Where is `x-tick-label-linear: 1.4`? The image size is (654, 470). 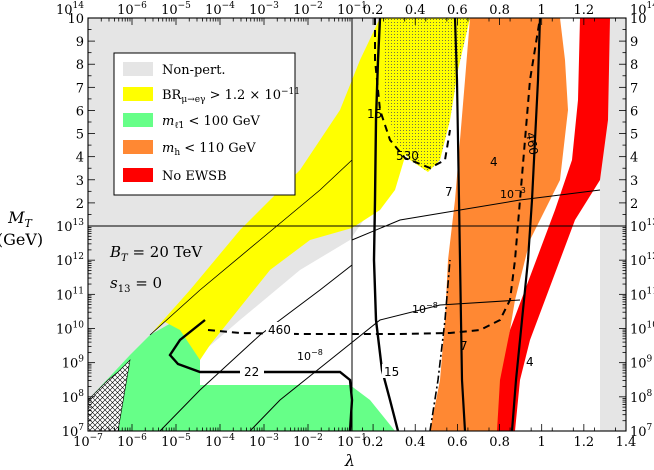 x-tick-label-linear: 1.4 is located at coordinates (626, 442).